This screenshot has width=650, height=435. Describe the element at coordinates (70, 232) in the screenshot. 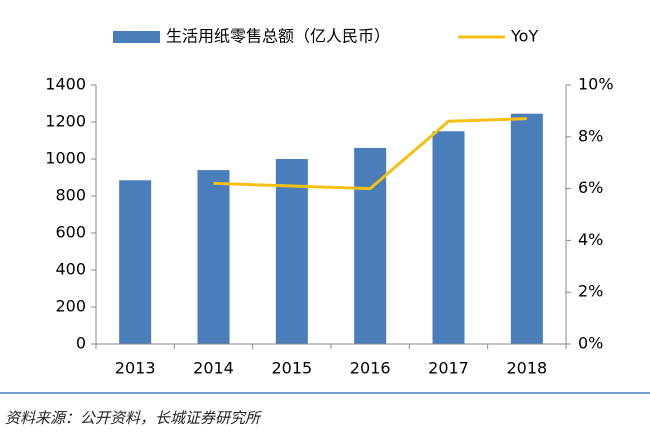

I see `y-tick-label: 600` at that location.